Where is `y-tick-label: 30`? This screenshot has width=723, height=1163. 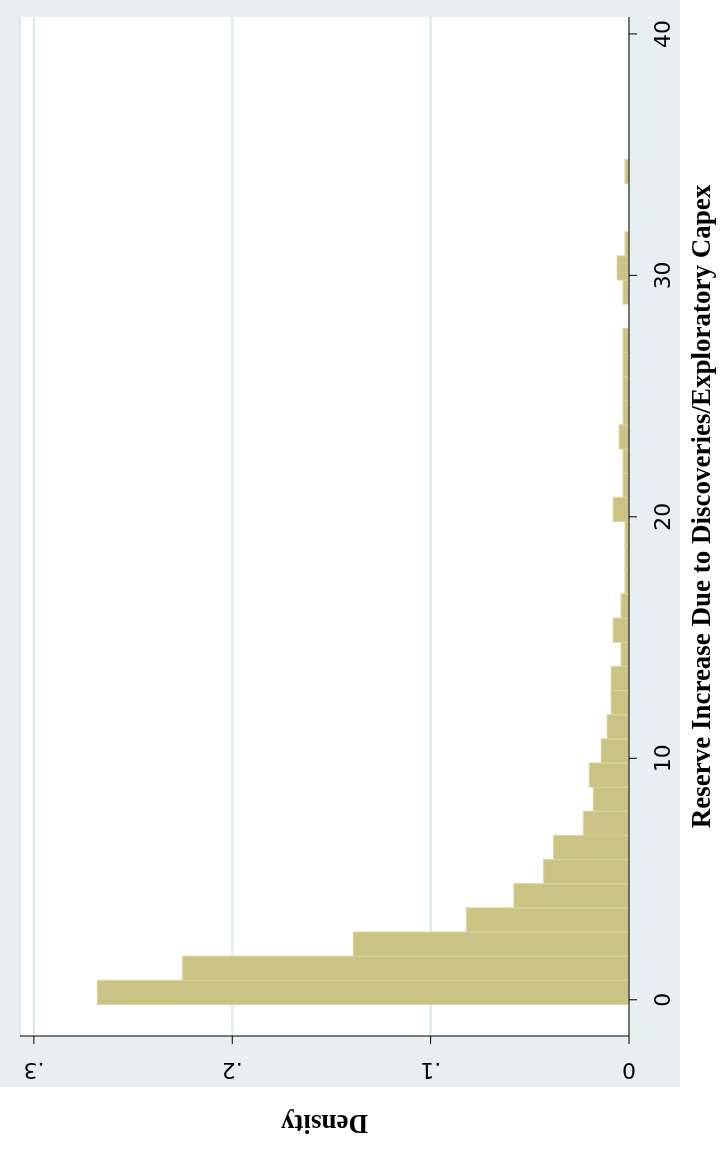
y-tick-label: 30 is located at coordinates (663, 275).